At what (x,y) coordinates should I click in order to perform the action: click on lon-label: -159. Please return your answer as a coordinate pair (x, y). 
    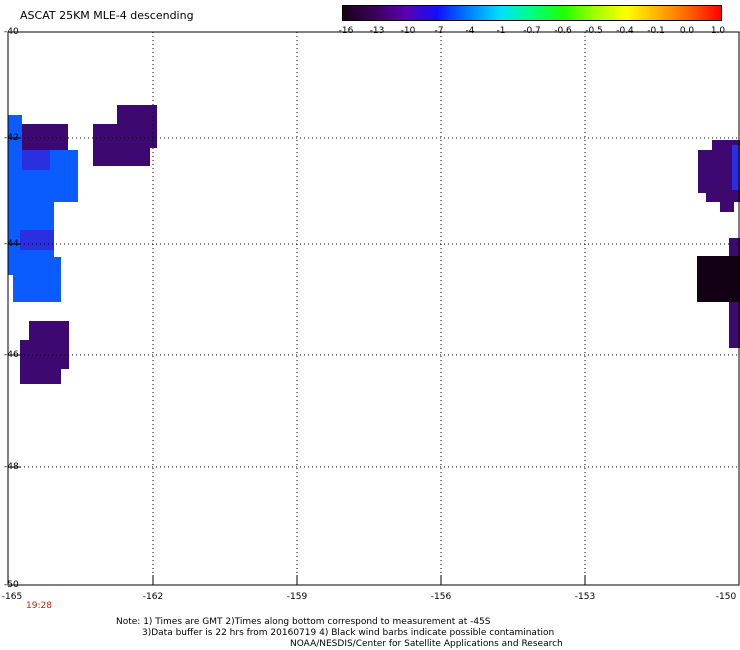
    Looking at the image, I should click on (297, 597).